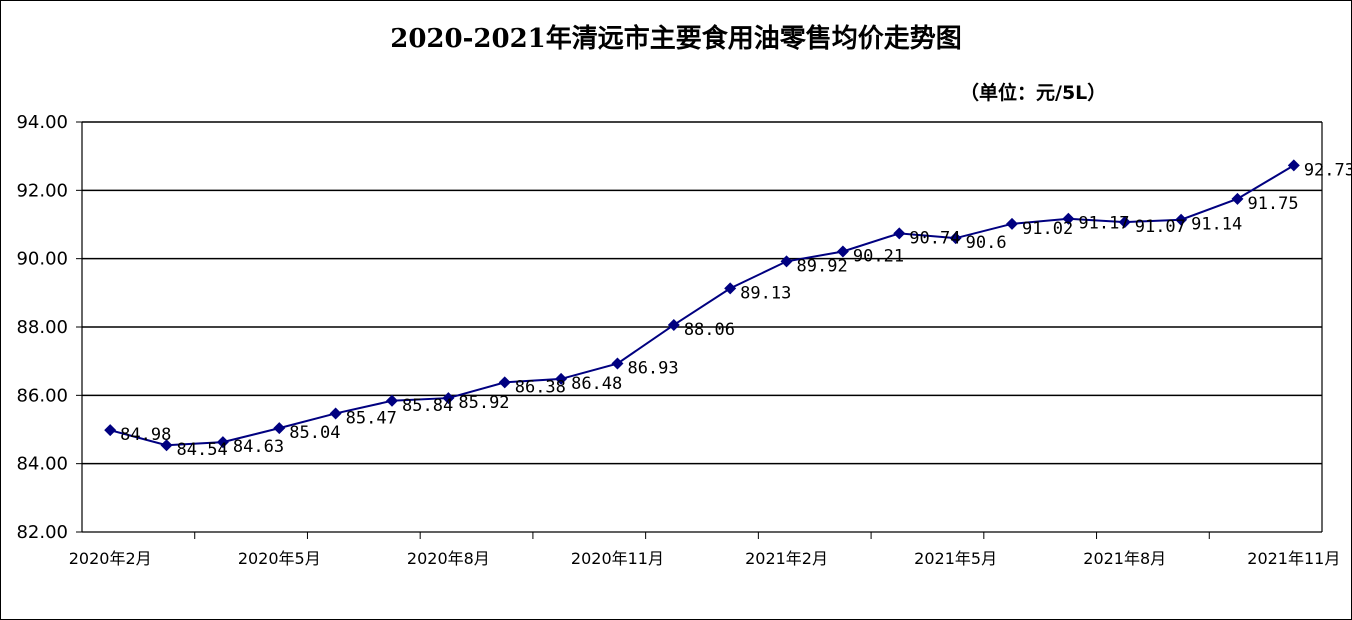  I want to click on x-tick-label: 2020年5月, so click(279, 558).